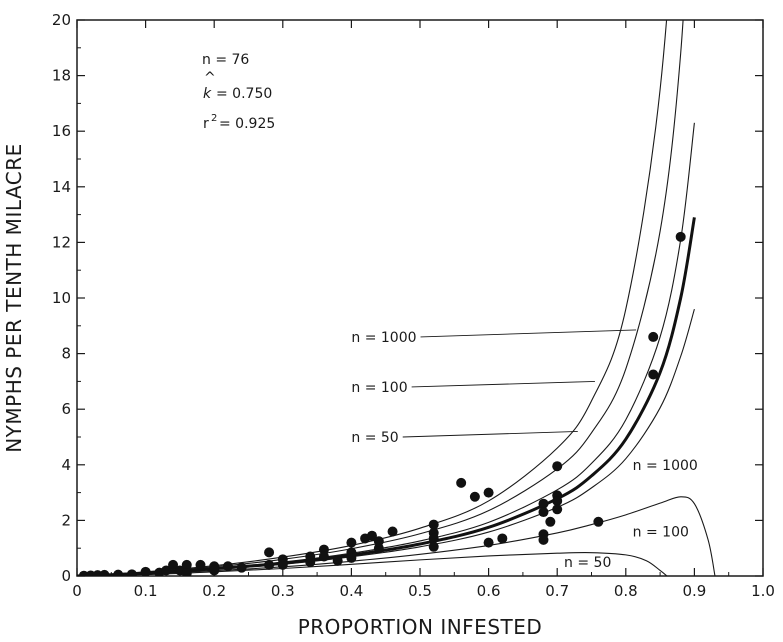  I want to click on y-tick-label: 14, so click(61, 187).